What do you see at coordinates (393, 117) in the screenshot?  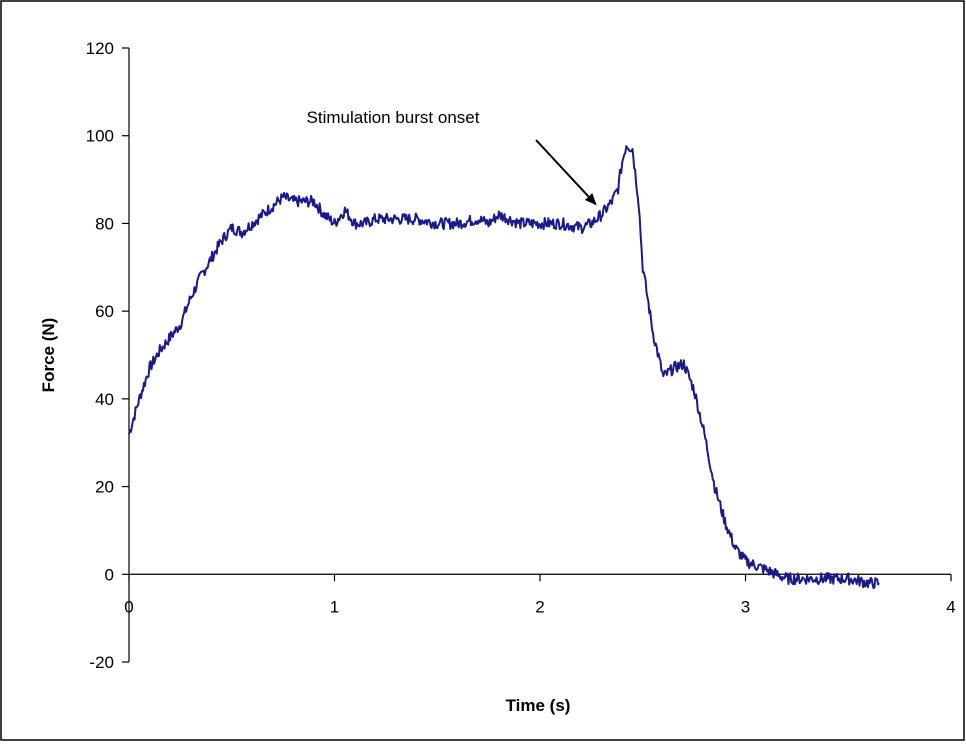 I see `annotation-text: Stimulation burst onset` at bounding box center [393, 117].